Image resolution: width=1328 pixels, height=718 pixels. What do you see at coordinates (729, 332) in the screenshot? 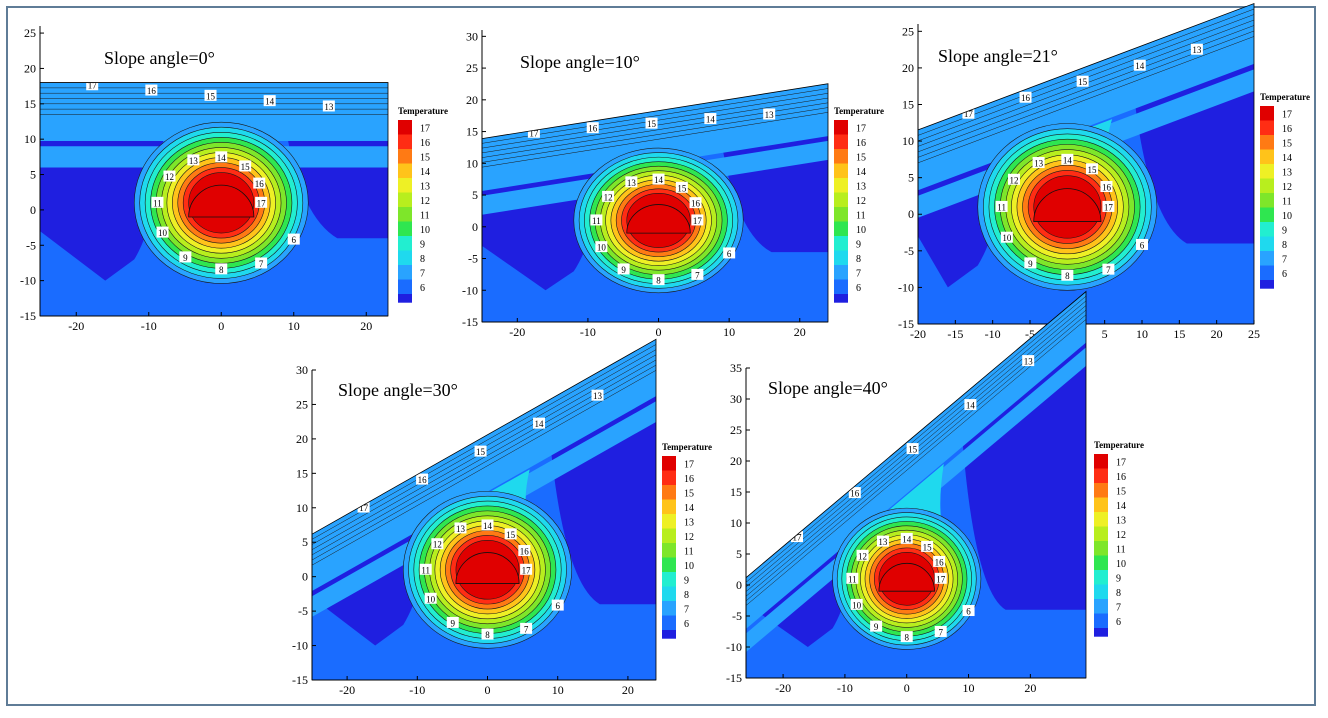
I see `x-tick-label: 10` at bounding box center [729, 332].